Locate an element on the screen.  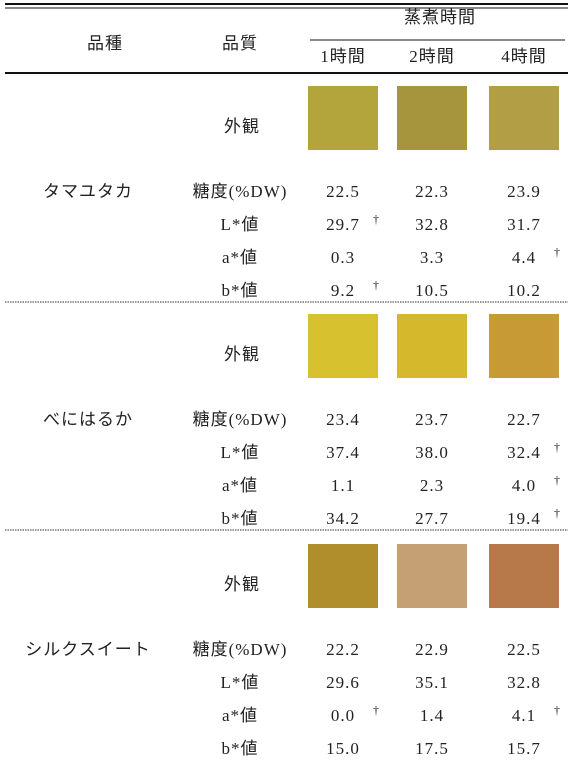
cell-value: 22.7 is located at coordinates (524, 419).